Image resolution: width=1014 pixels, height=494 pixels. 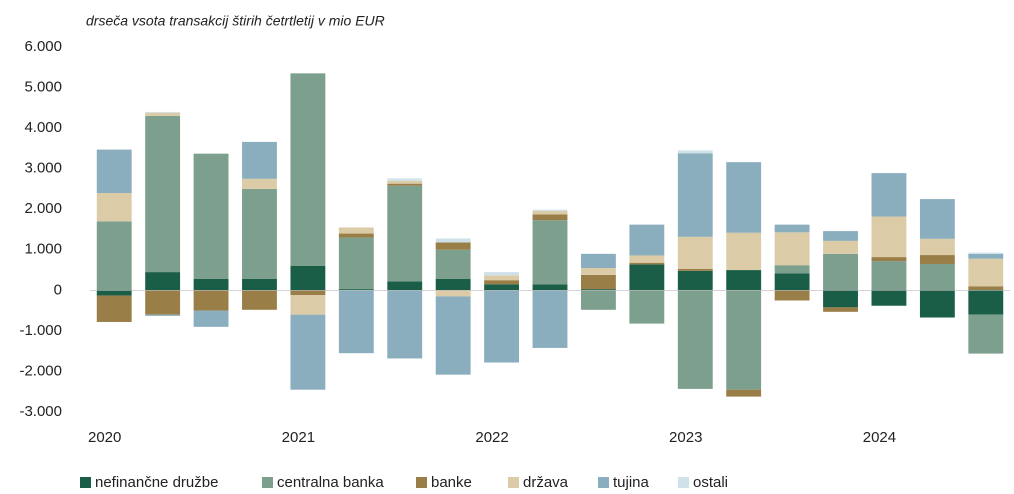 What do you see at coordinates (40, 411) in the screenshot?
I see `y-tick-label: -3.000` at bounding box center [40, 411].